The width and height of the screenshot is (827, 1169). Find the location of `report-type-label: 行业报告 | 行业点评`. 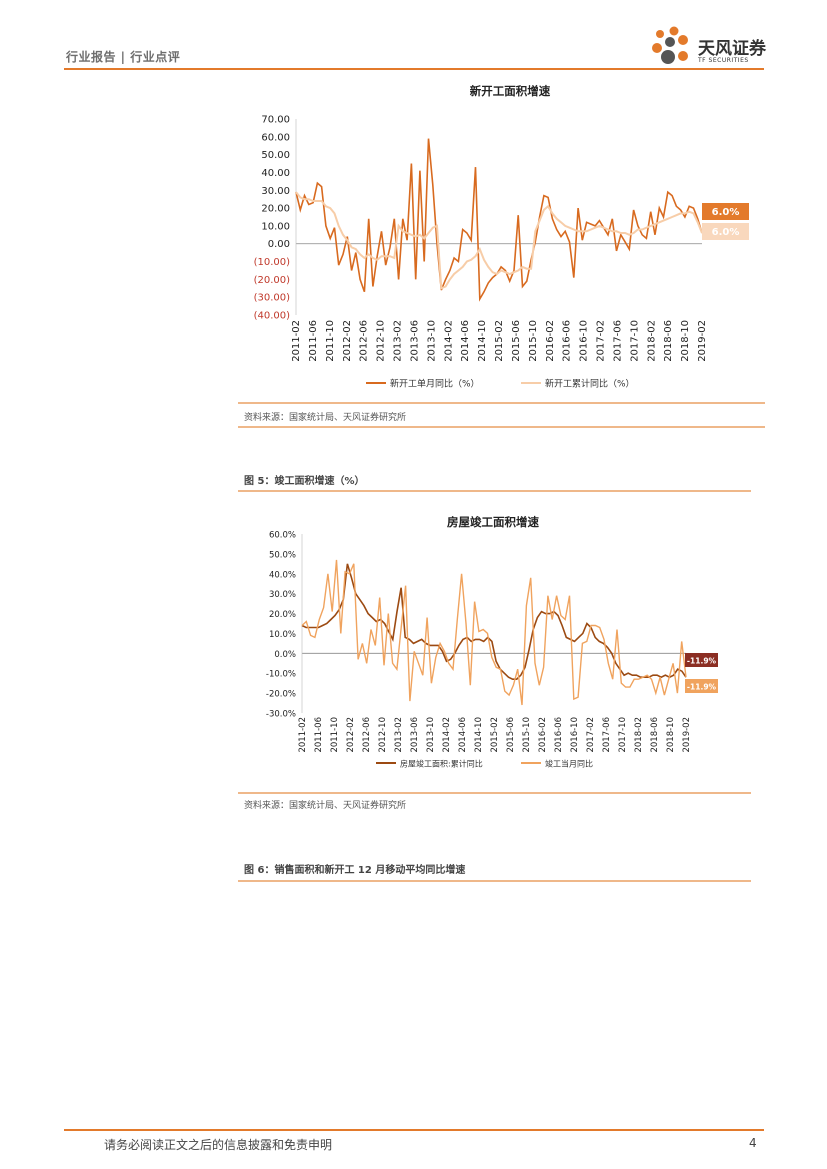

report-type-label: 行业报告 | 行业点评 is located at coordinates (123, 57).